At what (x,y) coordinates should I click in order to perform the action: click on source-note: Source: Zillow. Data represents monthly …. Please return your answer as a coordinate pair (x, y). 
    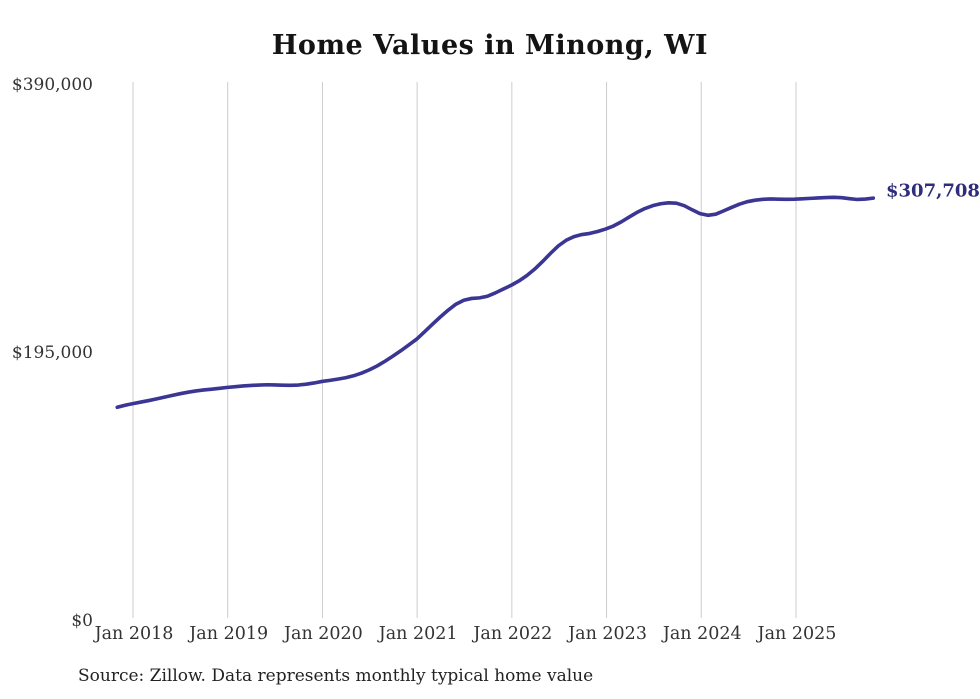
    Looking at the image, I should click on (336, 676).